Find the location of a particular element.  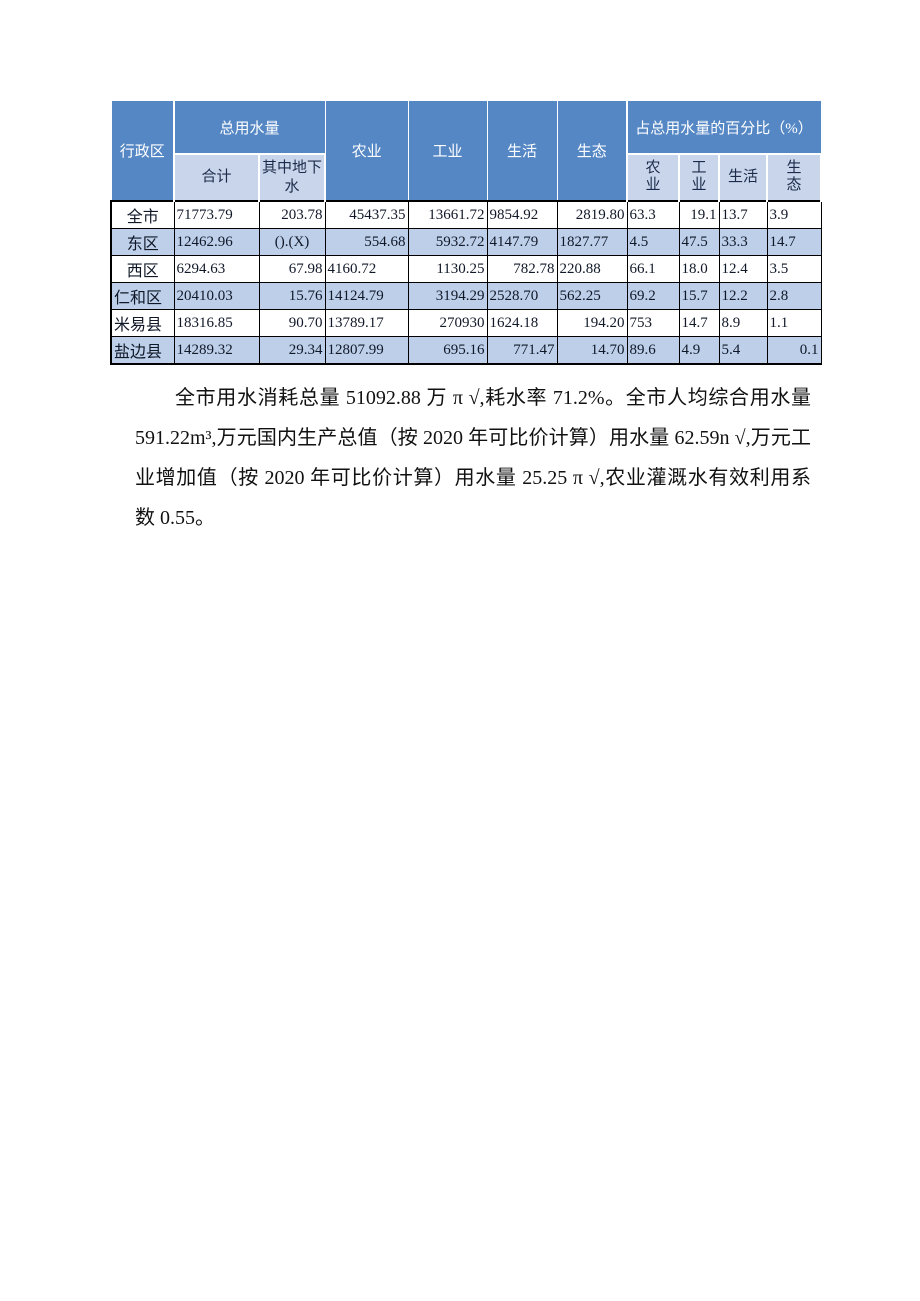

table-cell: 2.8 is located at coordinates (794, 296).